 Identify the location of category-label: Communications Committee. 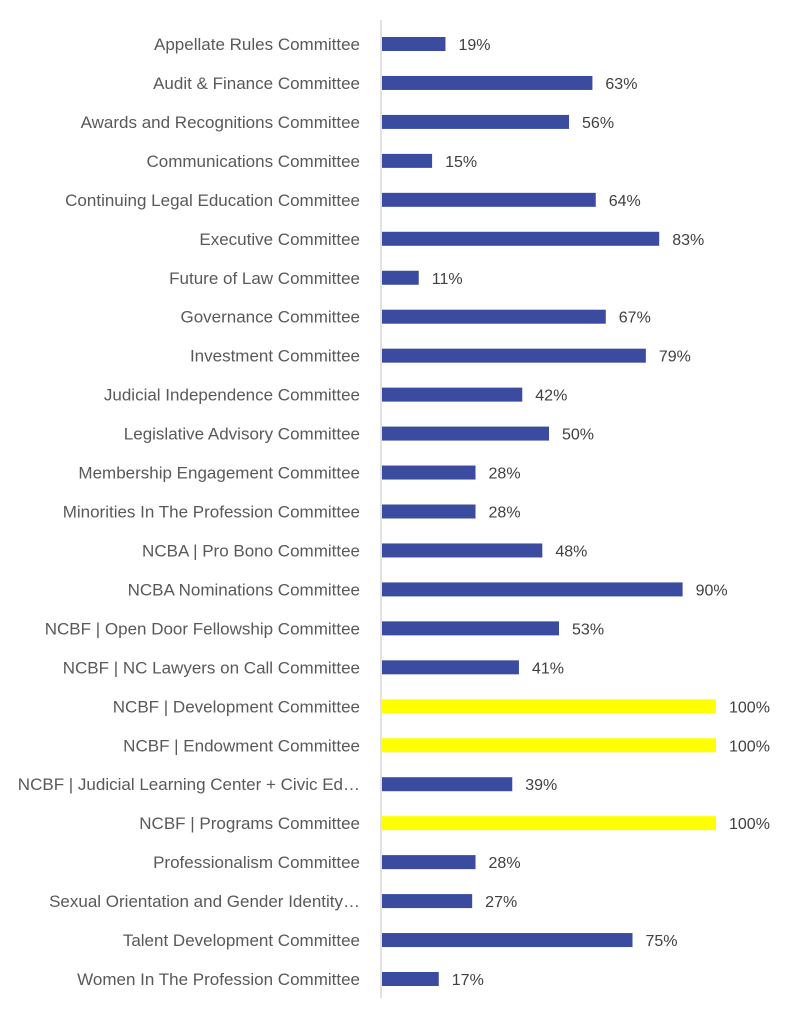
(253, 161).